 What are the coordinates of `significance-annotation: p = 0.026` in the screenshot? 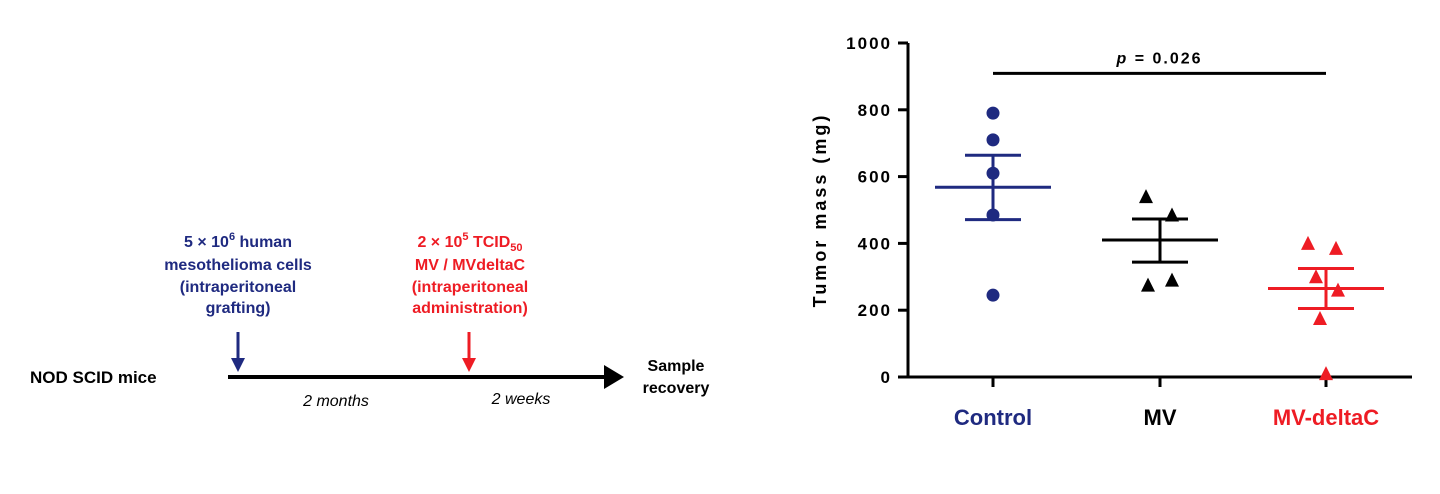 It's located at (1159, 62).